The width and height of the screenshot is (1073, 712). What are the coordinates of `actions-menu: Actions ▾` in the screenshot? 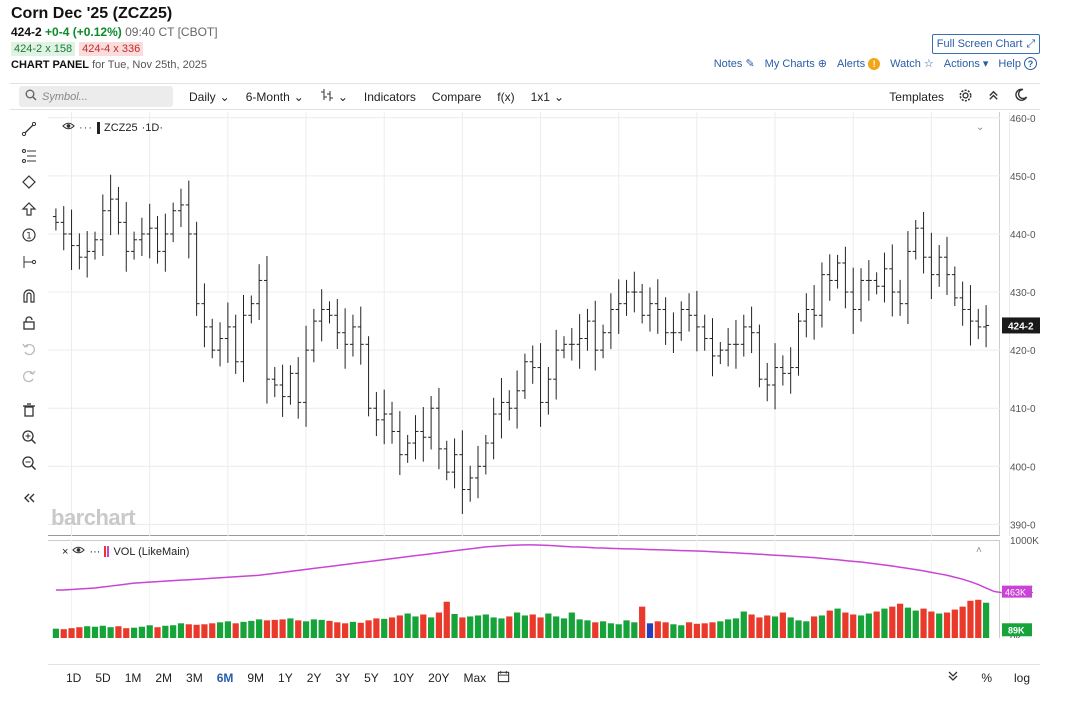 It's located at (966, 64).